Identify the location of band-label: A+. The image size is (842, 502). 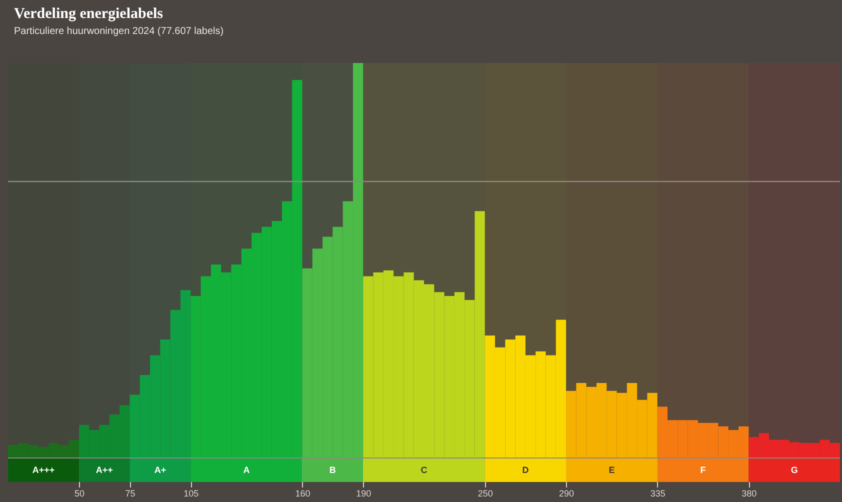
(160, 470).